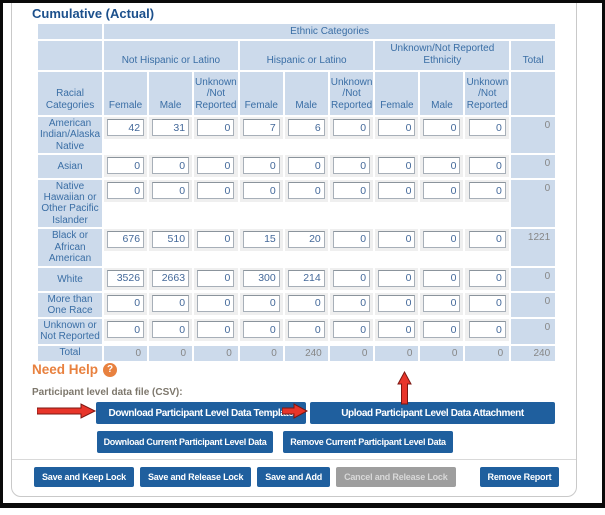 The height and width of the screenshot is (515, 605). I want to click on remove-report-button: Remove Report, so click(519, 477).